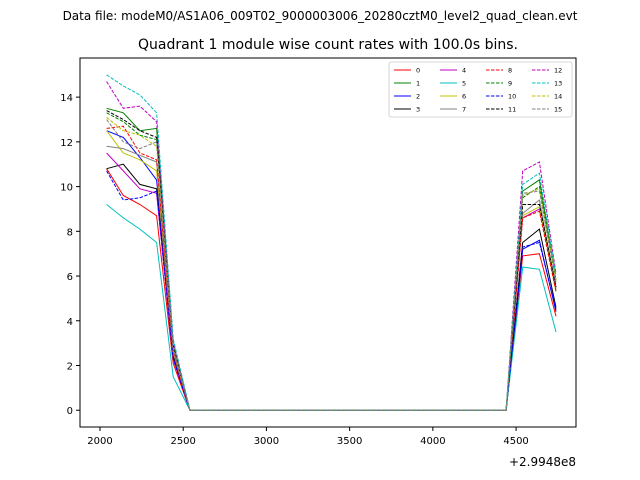  I want to click on legend-label-11: 11, so click(512, 110).